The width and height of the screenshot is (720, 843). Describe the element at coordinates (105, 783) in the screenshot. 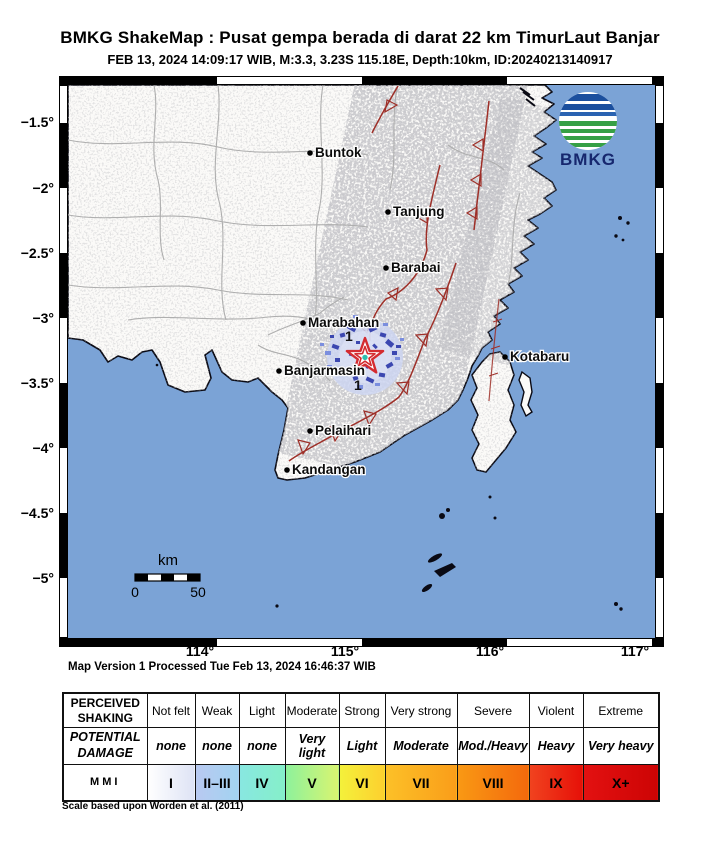

I see `legend-row-header: MMI` at that location.